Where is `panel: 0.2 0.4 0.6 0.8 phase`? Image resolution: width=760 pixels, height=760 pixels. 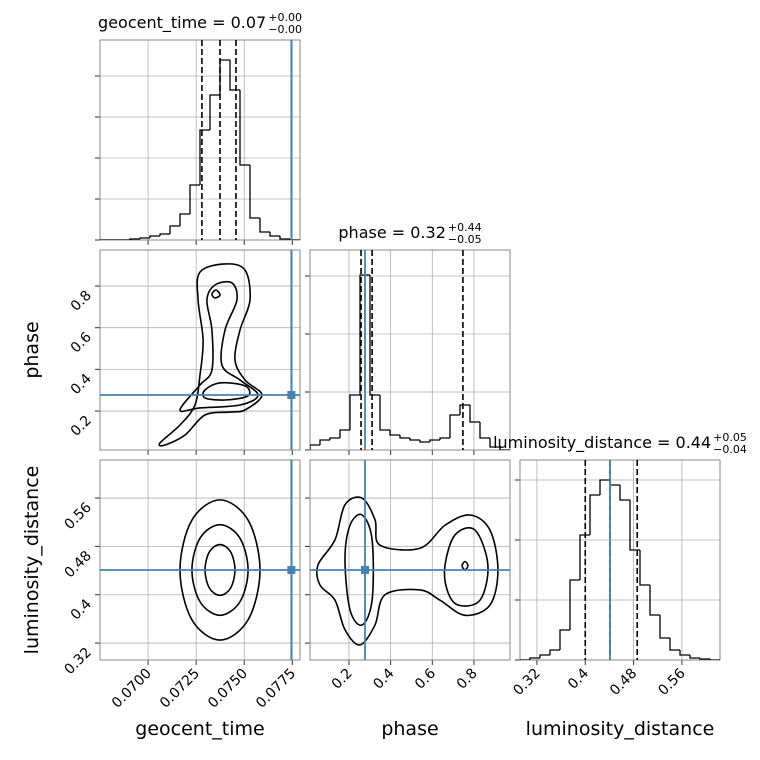
panel: 0.2 0.4 0.6 0.8 phase is located at coordinates (408, 599).